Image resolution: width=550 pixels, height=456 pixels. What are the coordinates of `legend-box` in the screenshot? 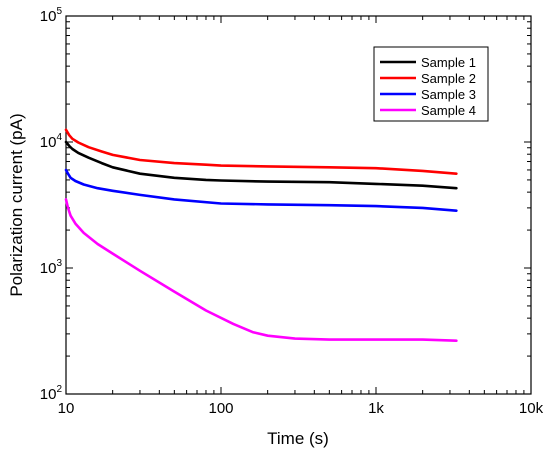 It's located at (431, 84).